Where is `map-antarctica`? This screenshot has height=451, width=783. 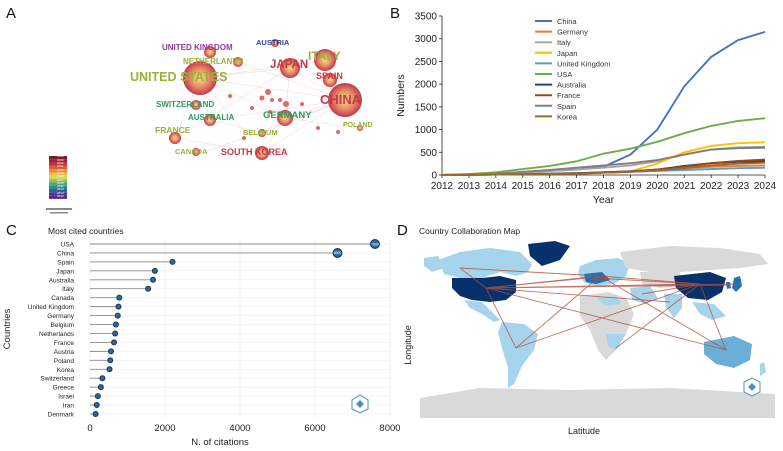 map-antarctica is located at coordinates (597, 403).